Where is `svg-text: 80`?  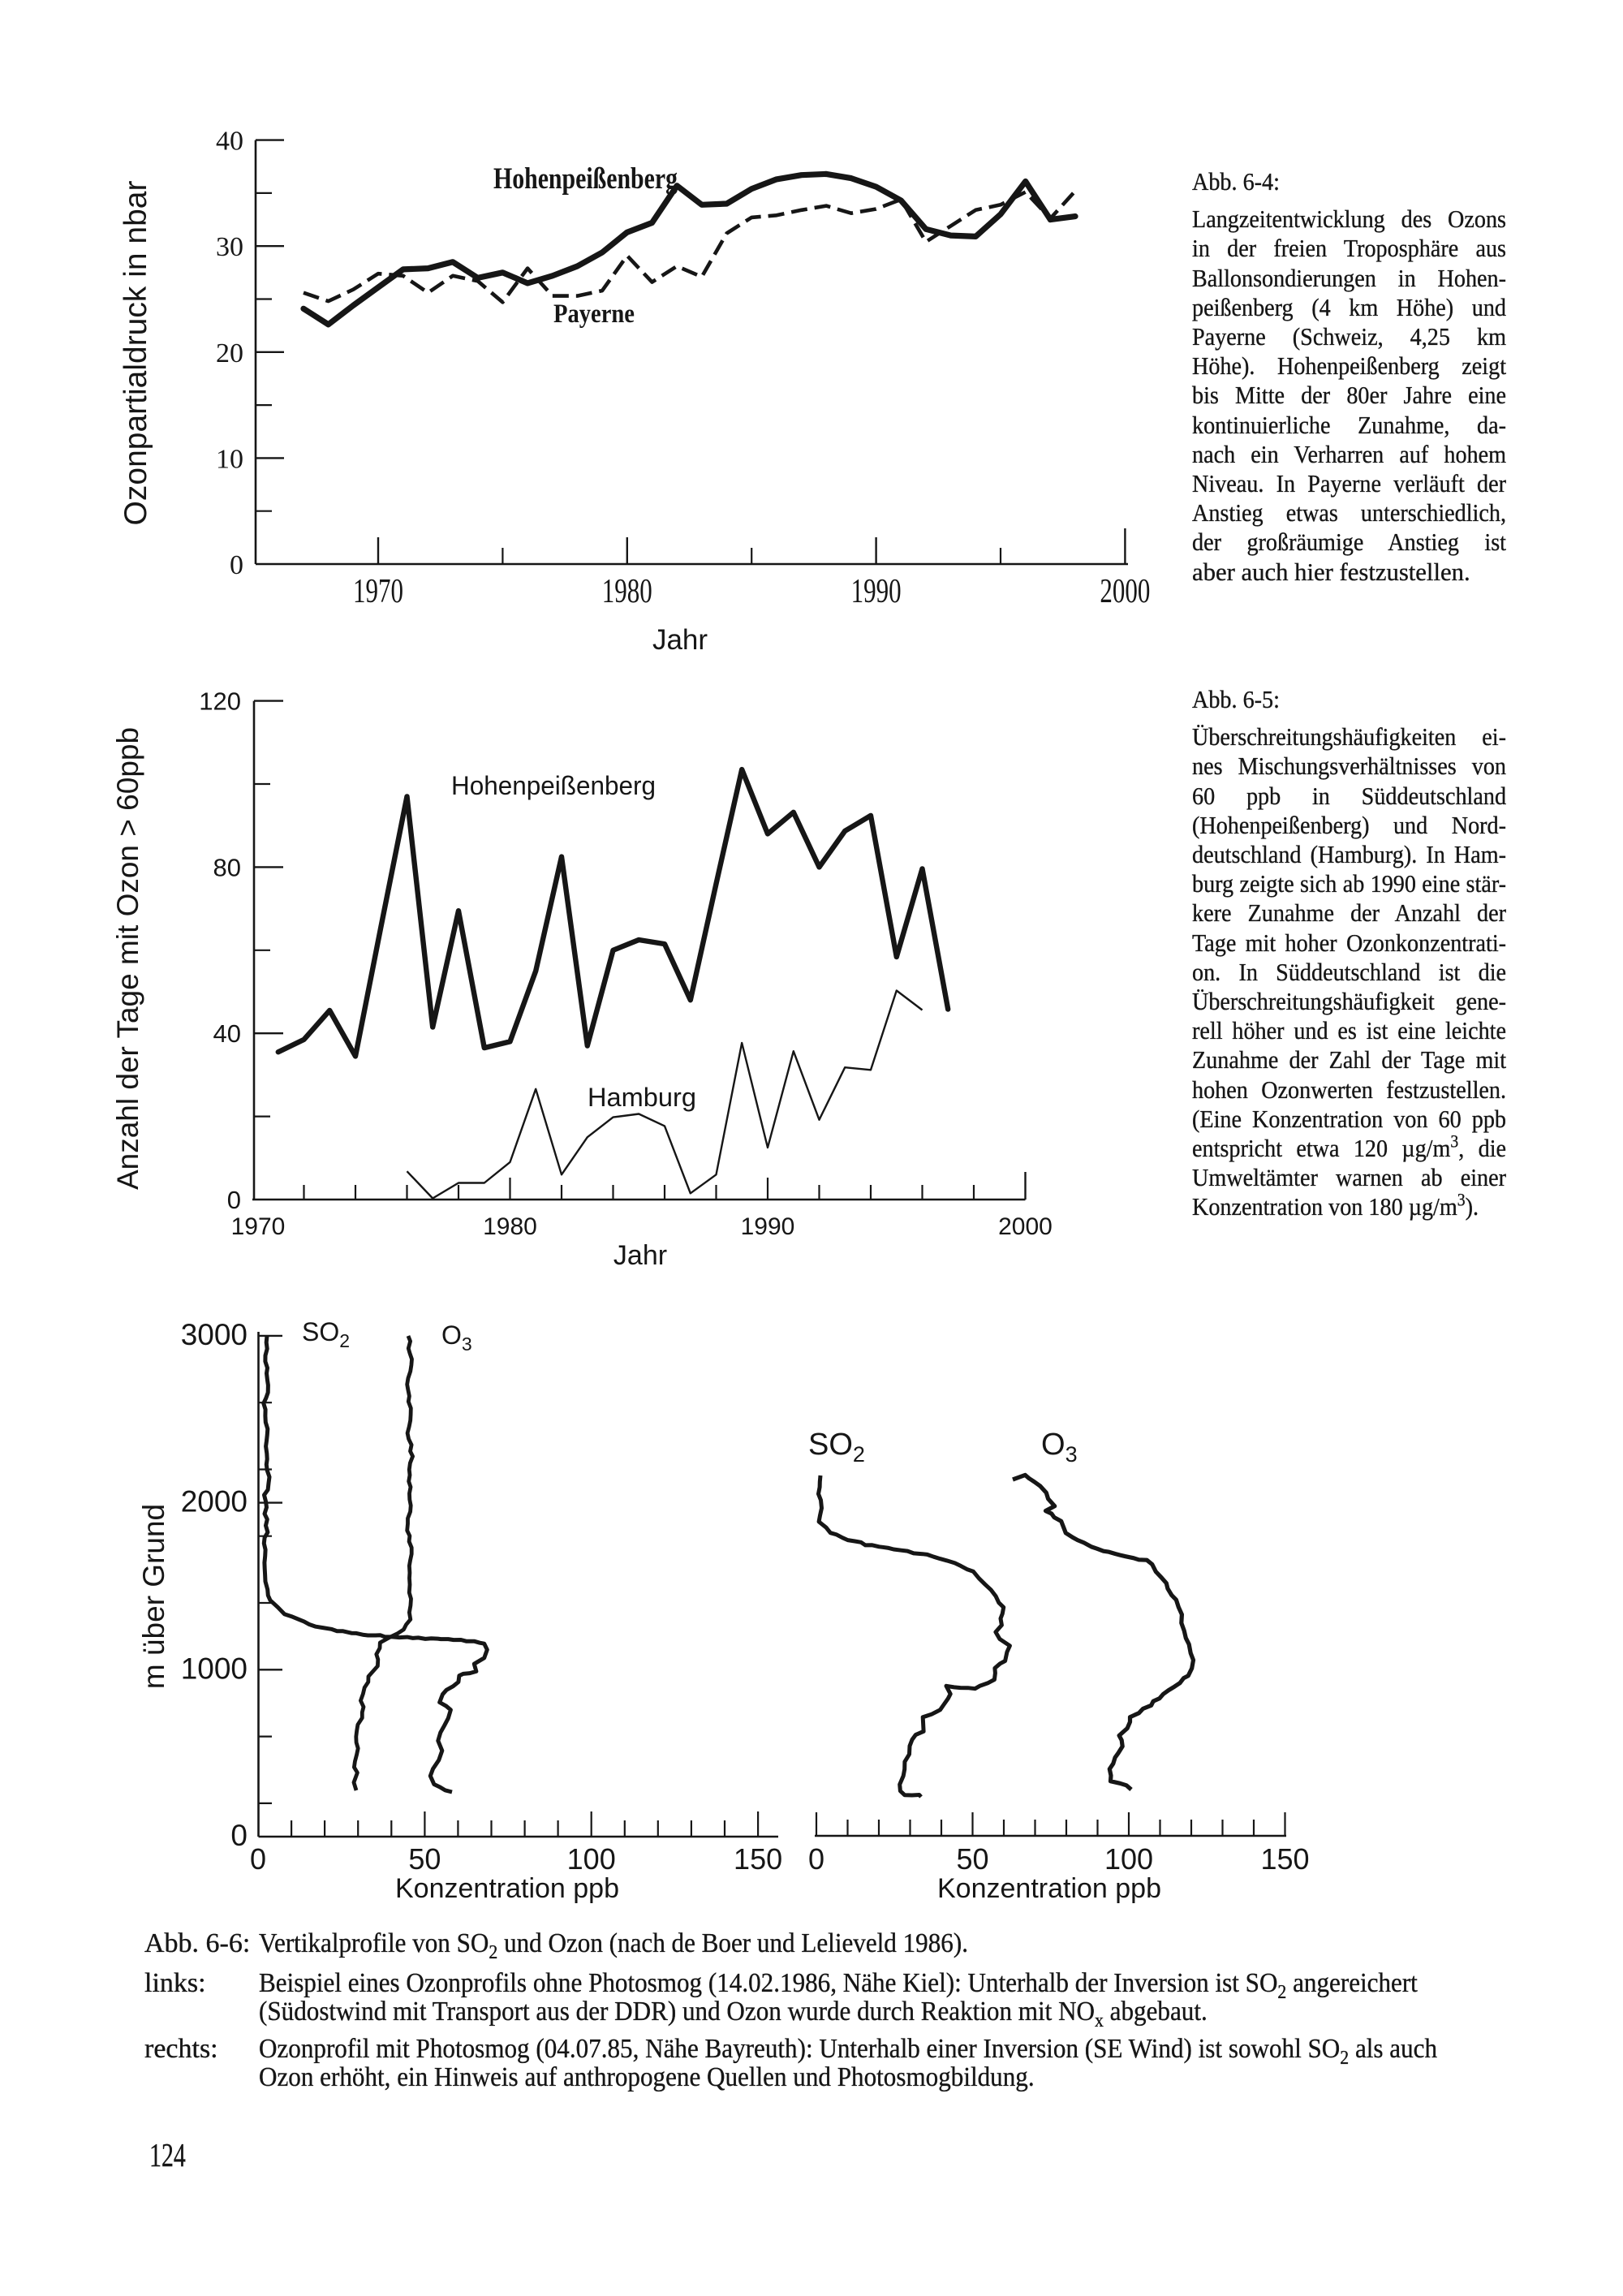
svg-text: 80 is located at coordinates (227, 867).